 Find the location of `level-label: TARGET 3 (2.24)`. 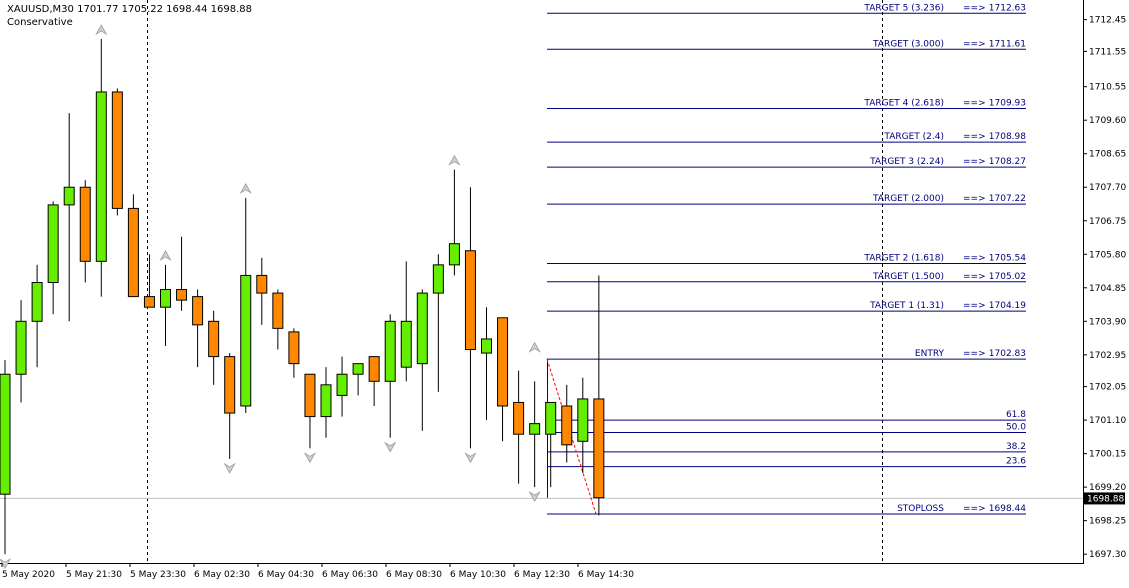

level-label: TARGET 3 (2.24) is located at coordinates (906, 162).